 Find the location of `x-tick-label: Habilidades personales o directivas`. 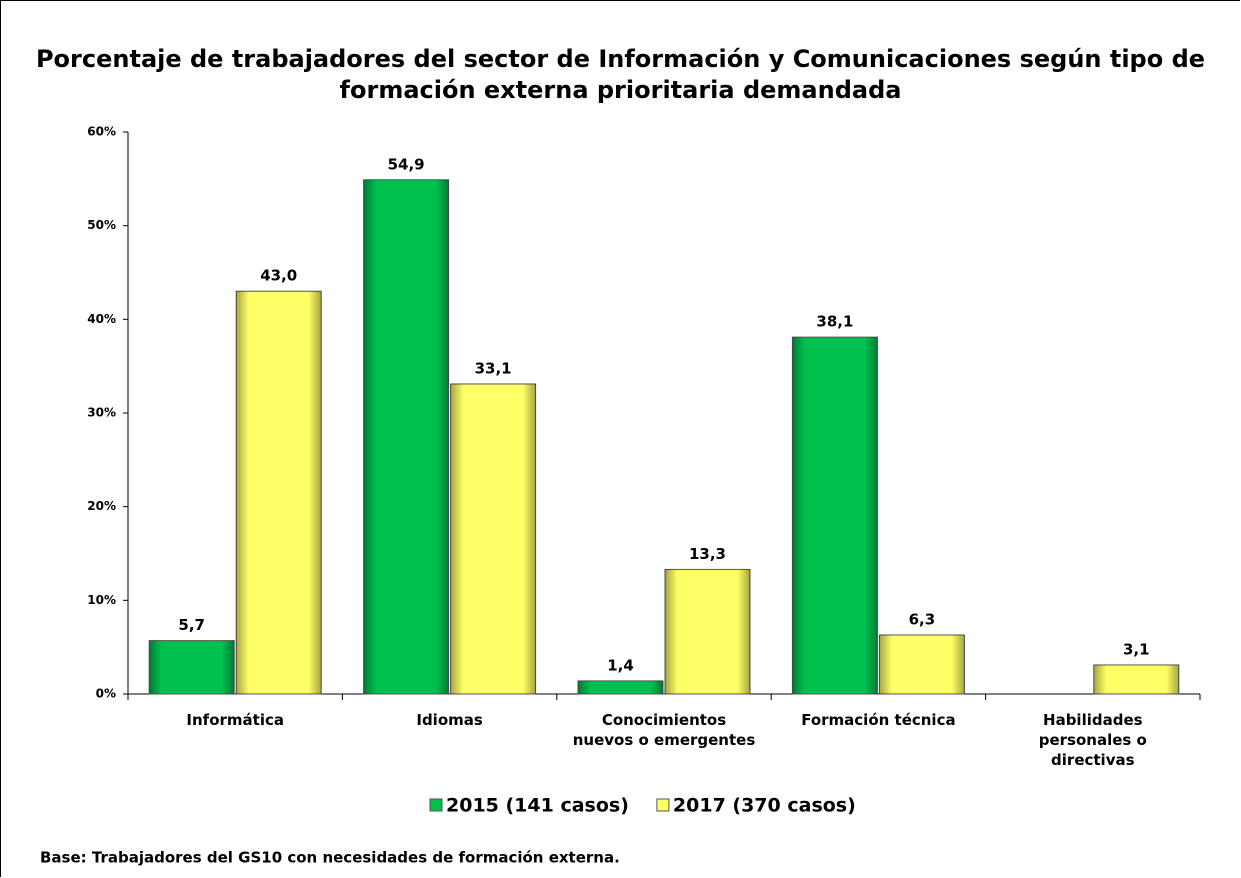

x-tick-label: Habilidades personales o directivas is located at coordinates (1093, 740).